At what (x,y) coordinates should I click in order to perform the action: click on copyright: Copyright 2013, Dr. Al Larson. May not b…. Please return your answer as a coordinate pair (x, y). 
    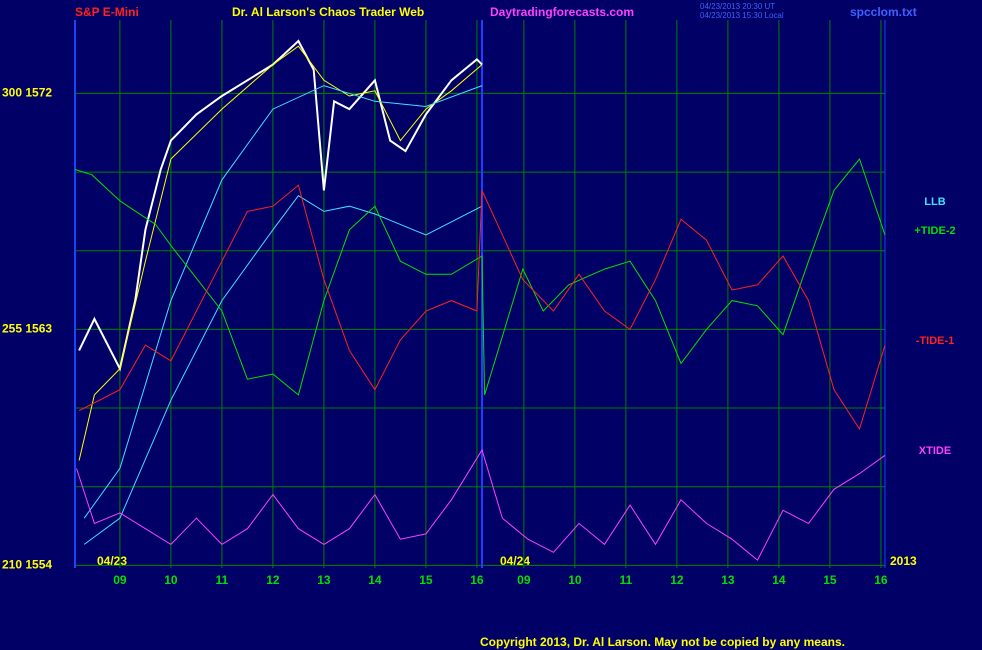
    Looking at the image, I should click on (662, 642).